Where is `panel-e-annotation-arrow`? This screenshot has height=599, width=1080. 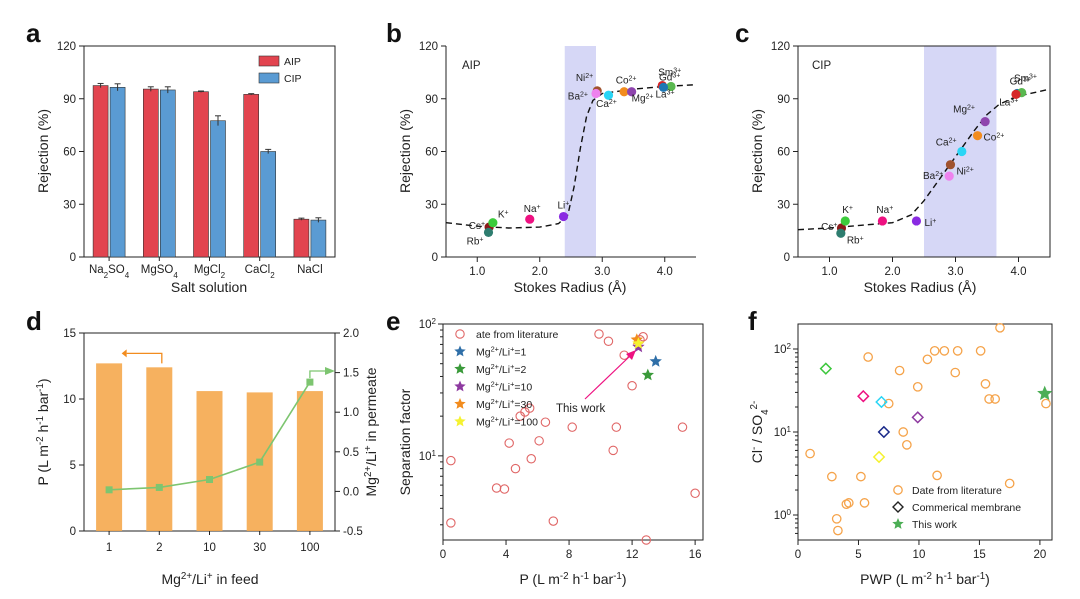 panel-e-annotation-arrow is located at coordinates (607, 377).